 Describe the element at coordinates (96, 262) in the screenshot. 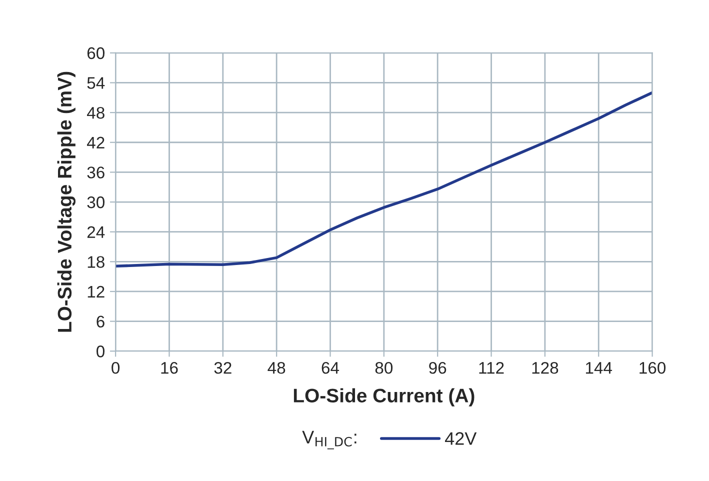

I see `y-tick-label: 18` at that location.